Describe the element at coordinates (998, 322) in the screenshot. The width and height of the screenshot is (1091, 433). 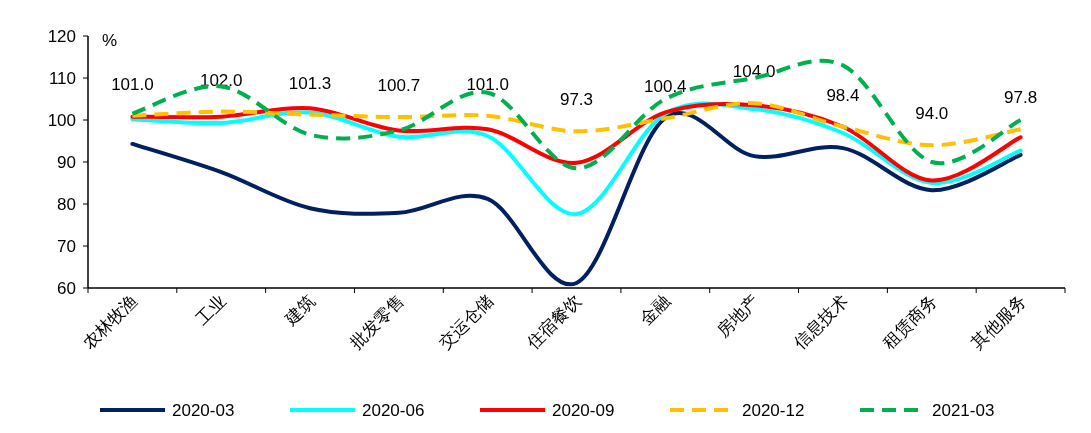
I see `x-tick-label: 其他服务` at that location.